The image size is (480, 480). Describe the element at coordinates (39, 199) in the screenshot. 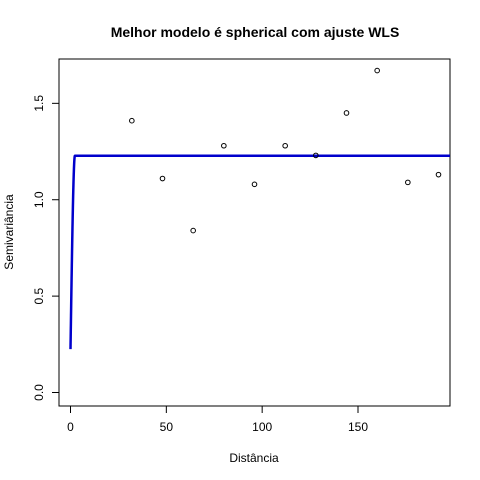

I see `y-tick-label: 1.0` at that location.